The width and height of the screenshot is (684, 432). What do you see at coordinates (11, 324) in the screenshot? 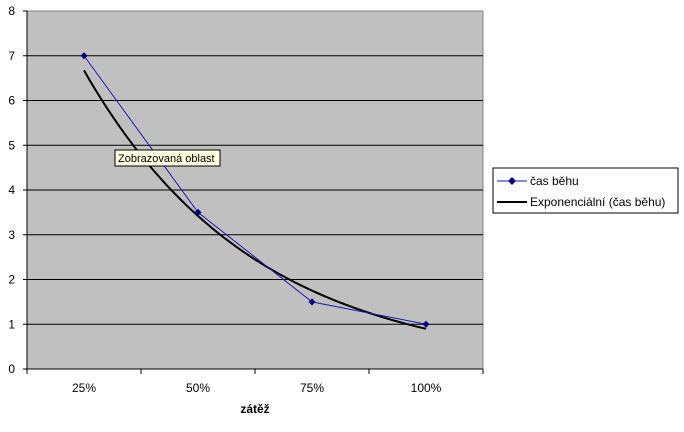
I see `y-tick-label: 1` at bounding box center [11, 324].